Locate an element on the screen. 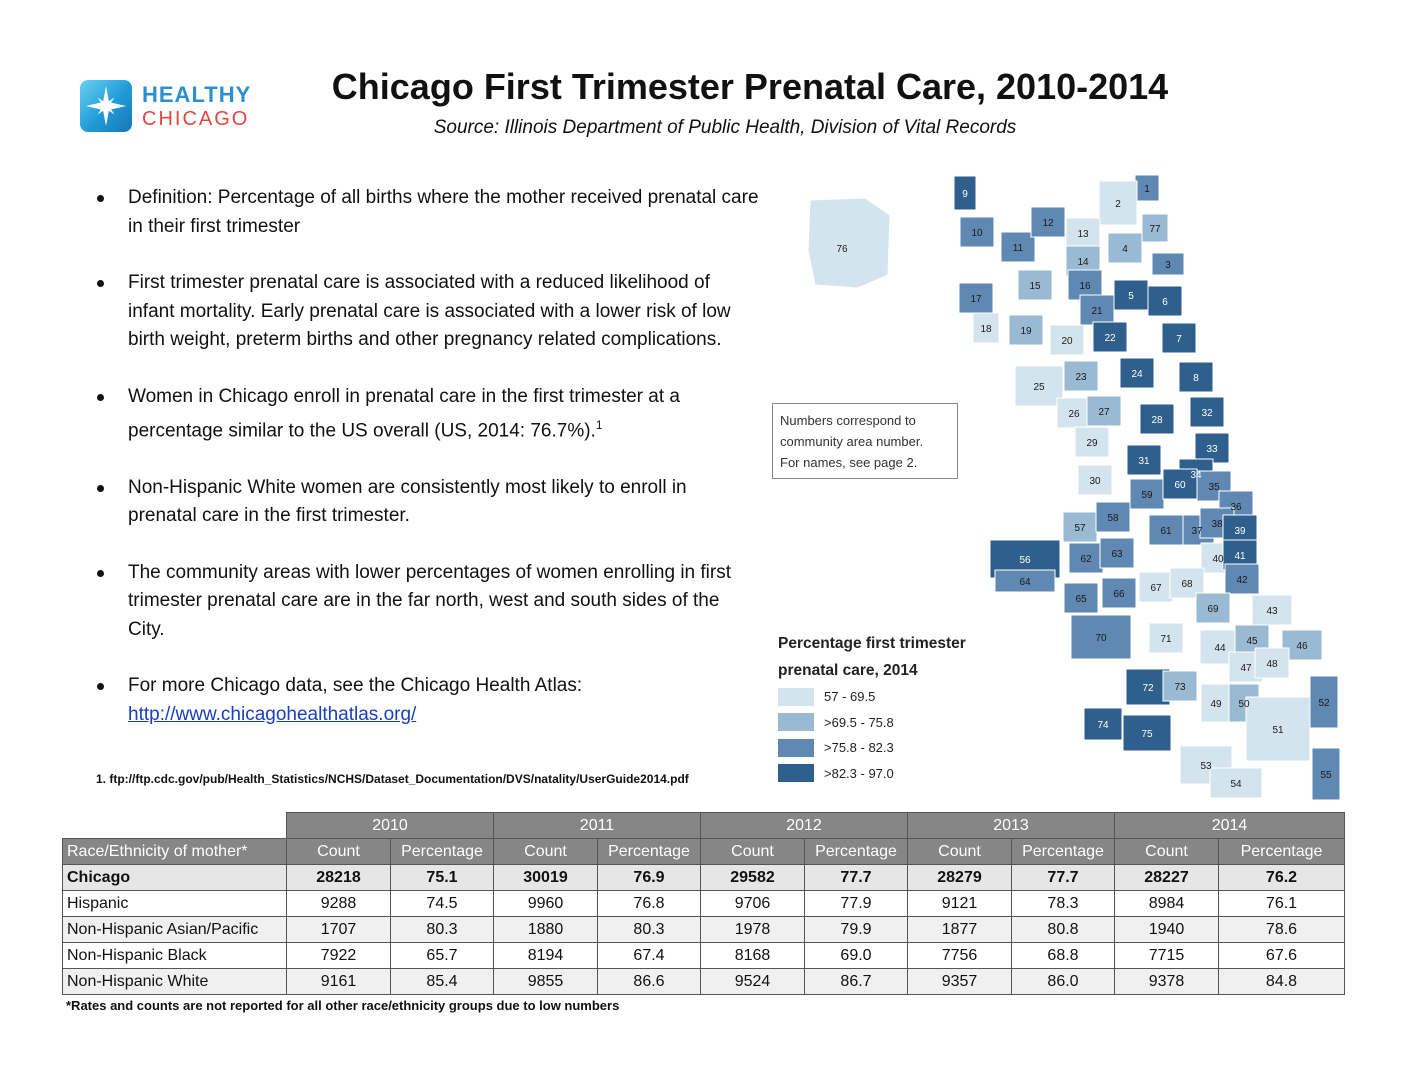  community-area-label: 46 is located at coordinates (1302, 646).